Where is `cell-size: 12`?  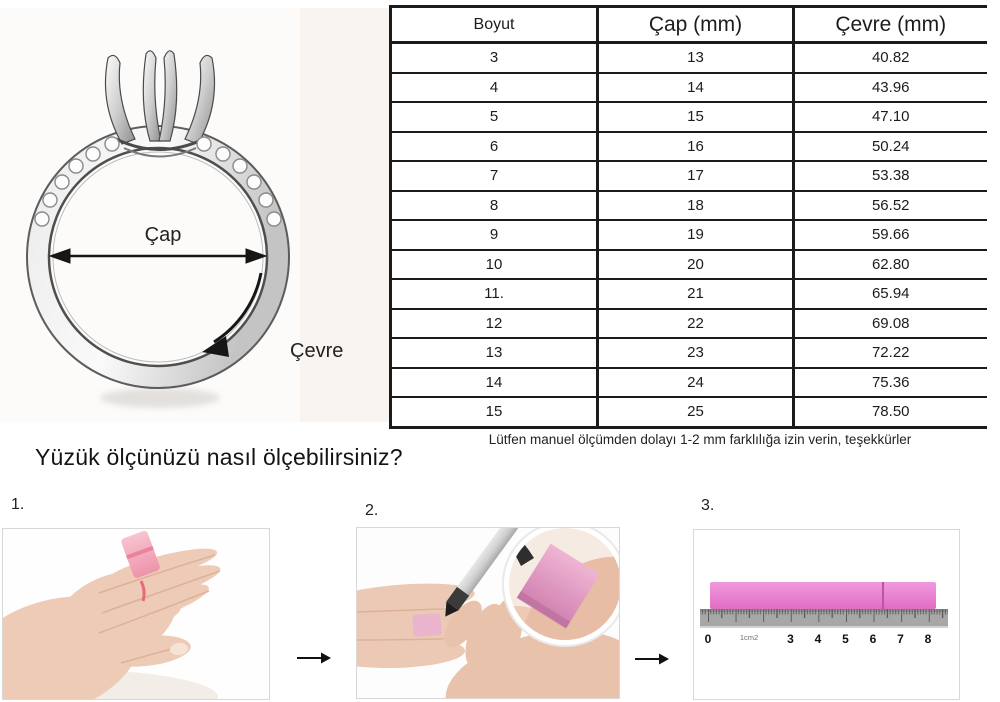
cell-size: 12 is located at coordinates (494, 323).